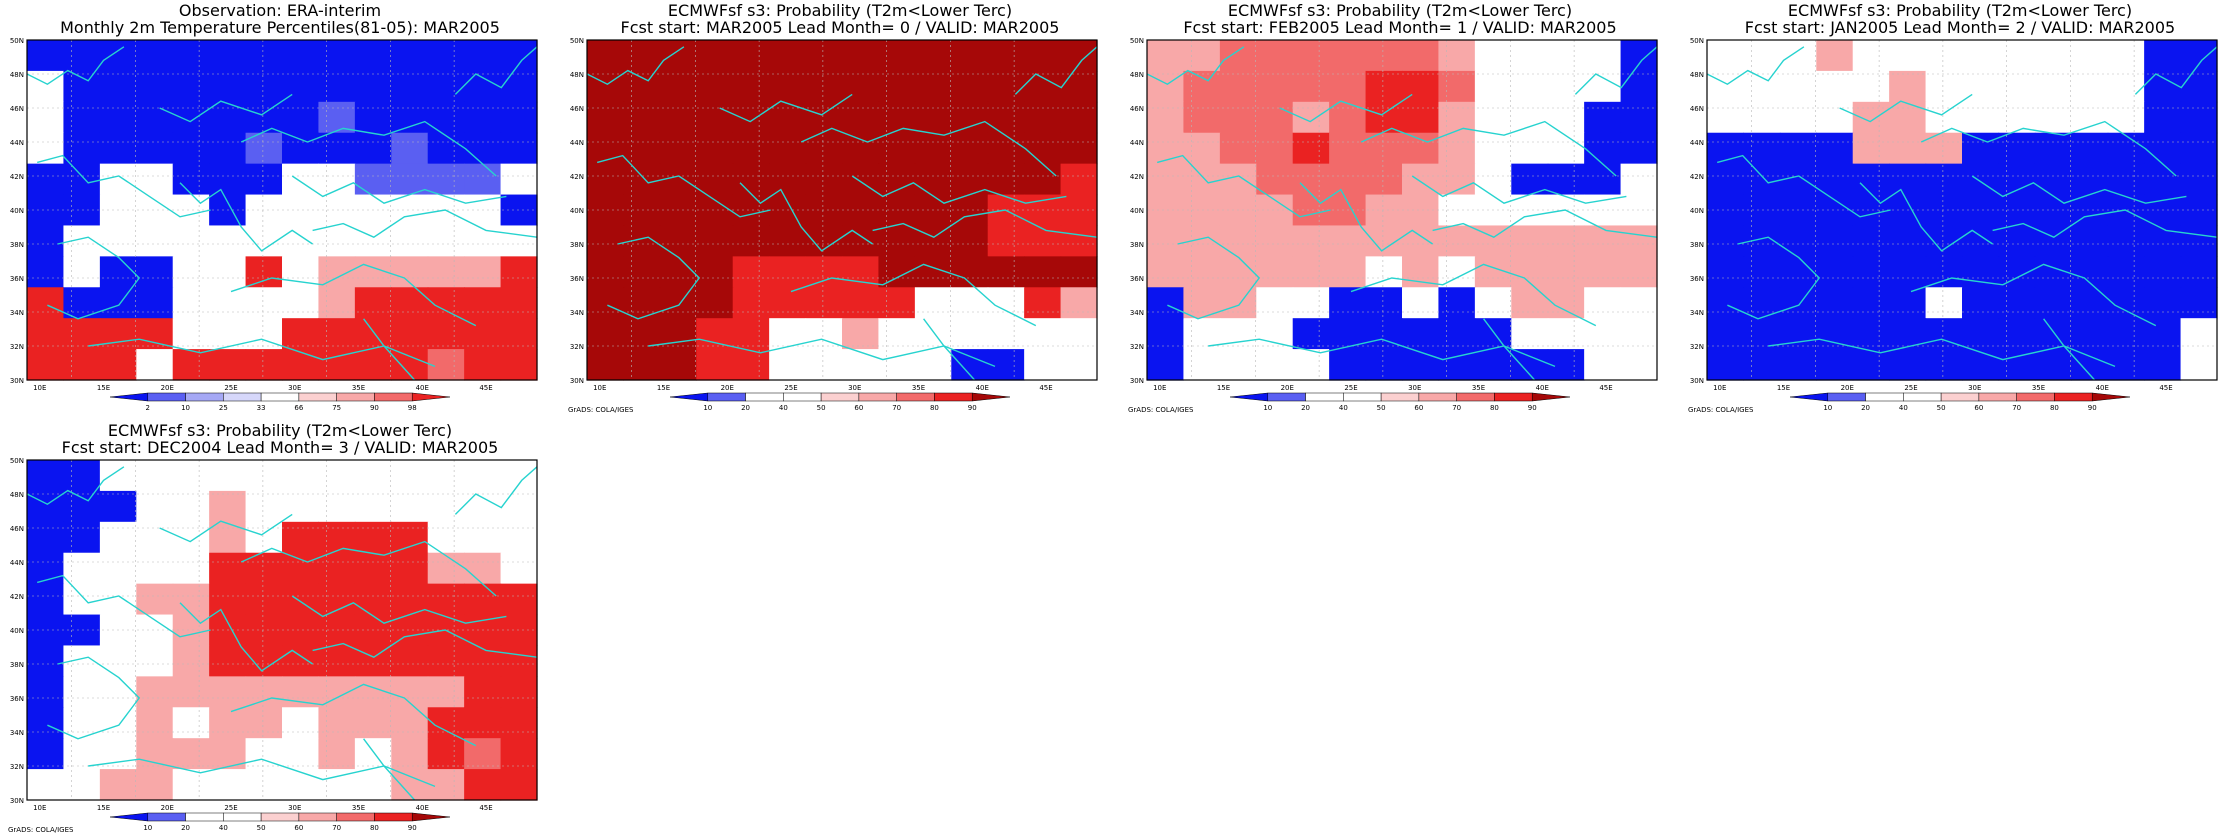  What do you see at coordinates (17, 245) in the screenshot?
I see `latitude-label: 38N` at bounding box center [17, 245].